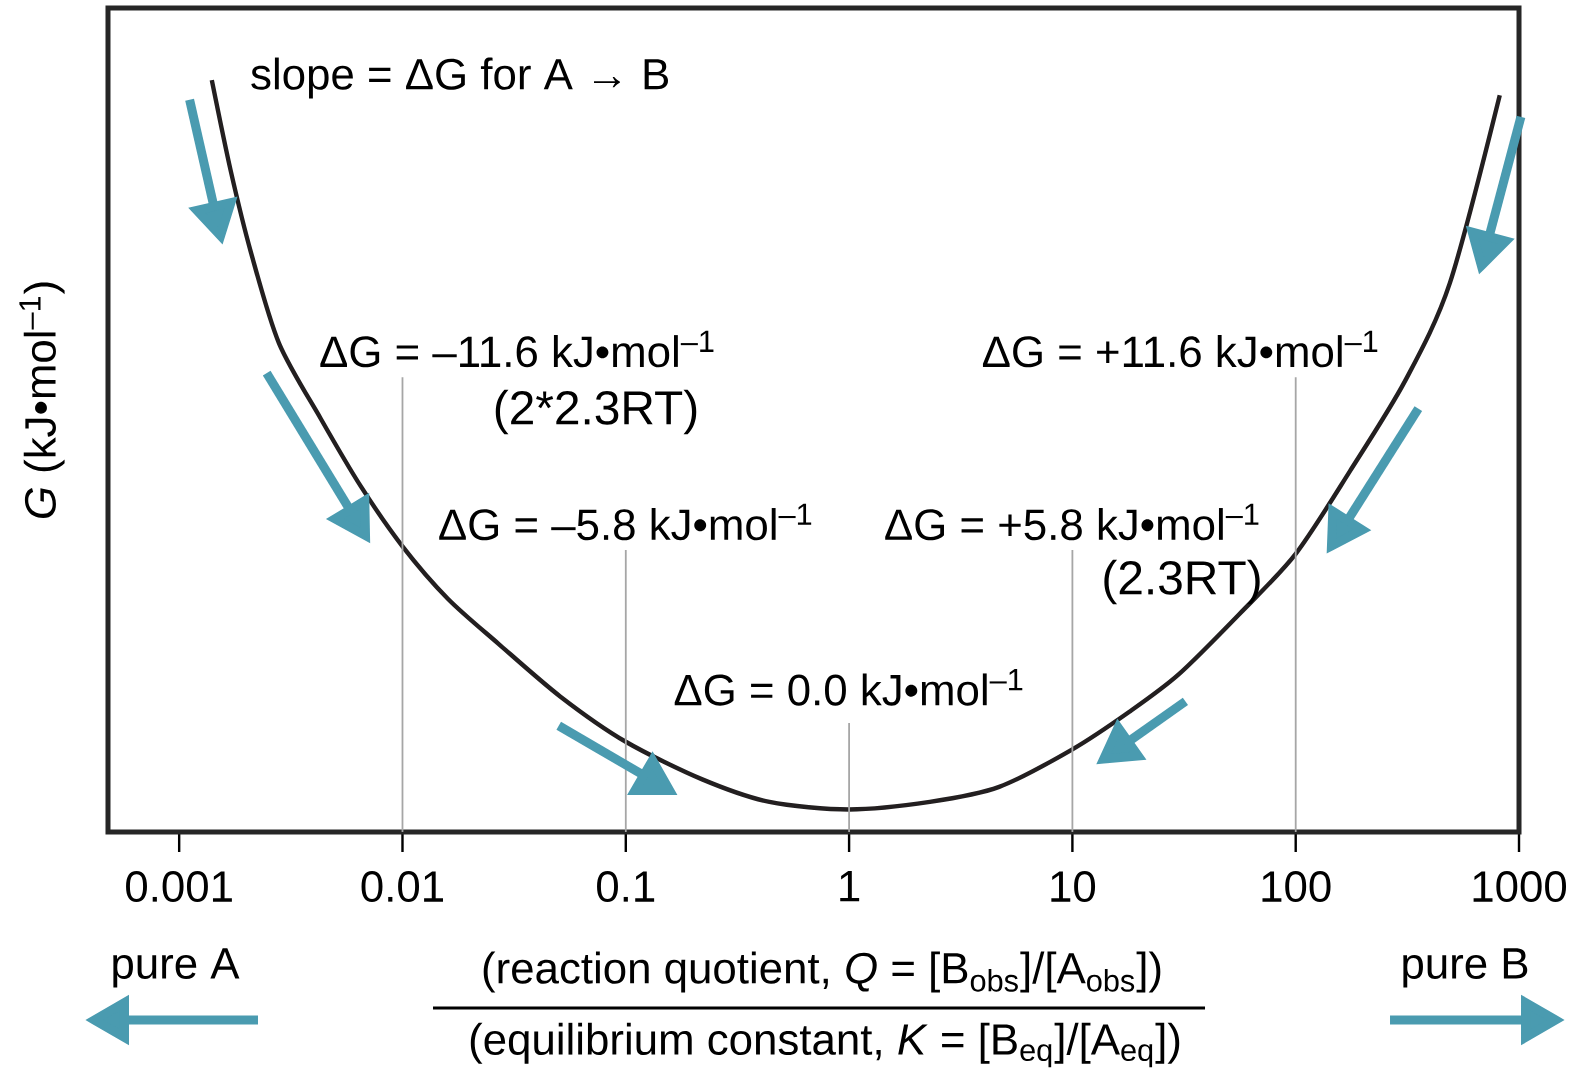  I want to click on x-tick-label: 0.01, so click(402, 887).